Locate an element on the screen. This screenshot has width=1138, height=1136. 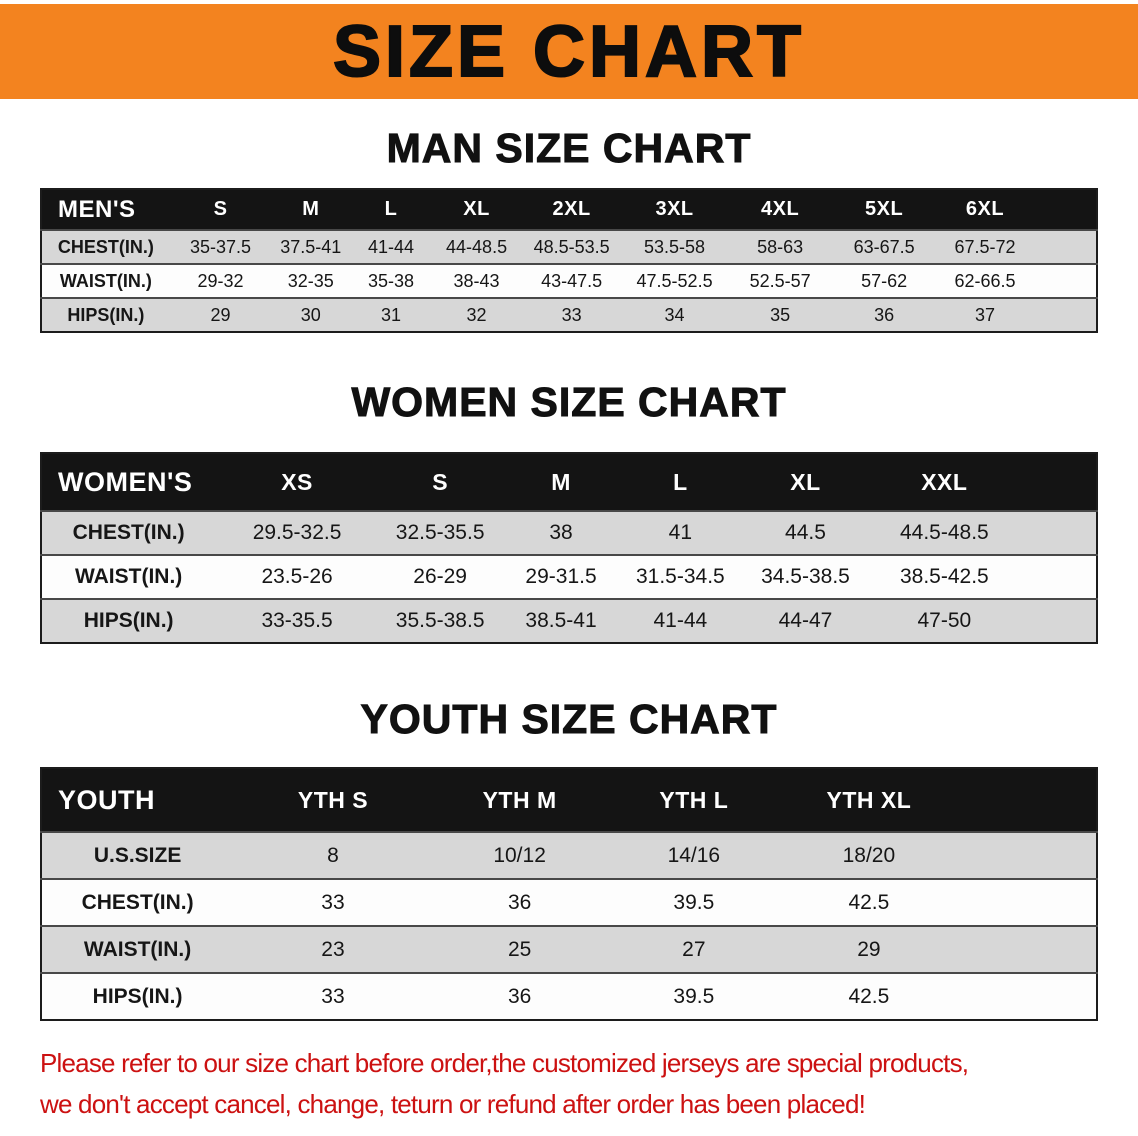
youth-section-heading: YOUTH SIZE CHART is located at coordinates (569, 719).